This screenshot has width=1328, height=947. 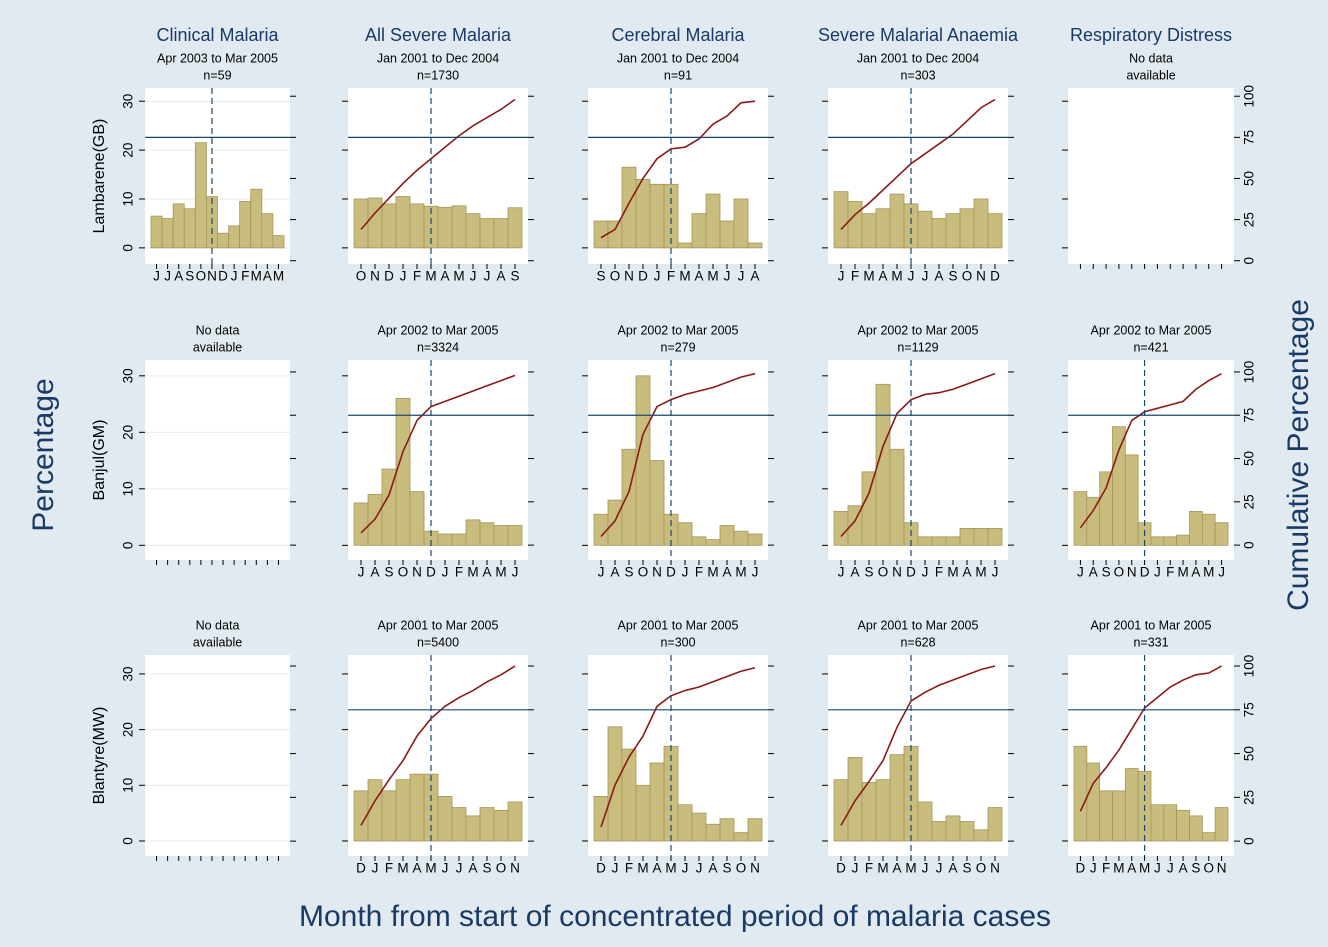 What do you see at coordinates (678, 58) in the screenshot?
I see `panel-subtitle: Jan 2001 to Dec 2004` at bounding box center [678, 58].